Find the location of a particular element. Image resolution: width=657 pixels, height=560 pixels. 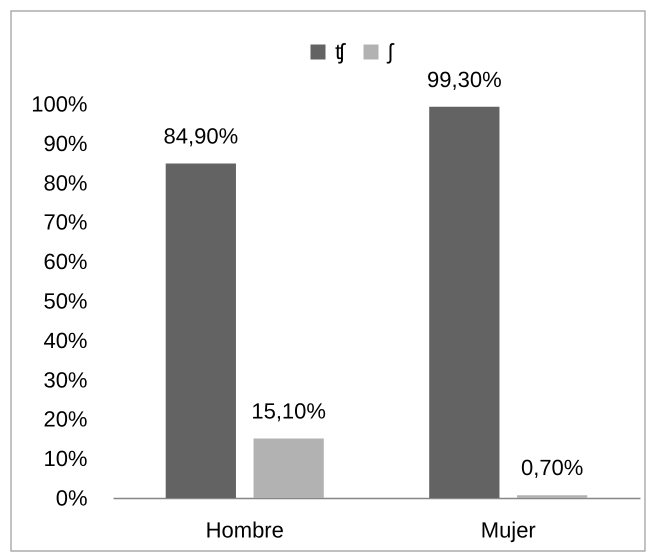

legend-label: ʃ is located at coordinates (390, 51).